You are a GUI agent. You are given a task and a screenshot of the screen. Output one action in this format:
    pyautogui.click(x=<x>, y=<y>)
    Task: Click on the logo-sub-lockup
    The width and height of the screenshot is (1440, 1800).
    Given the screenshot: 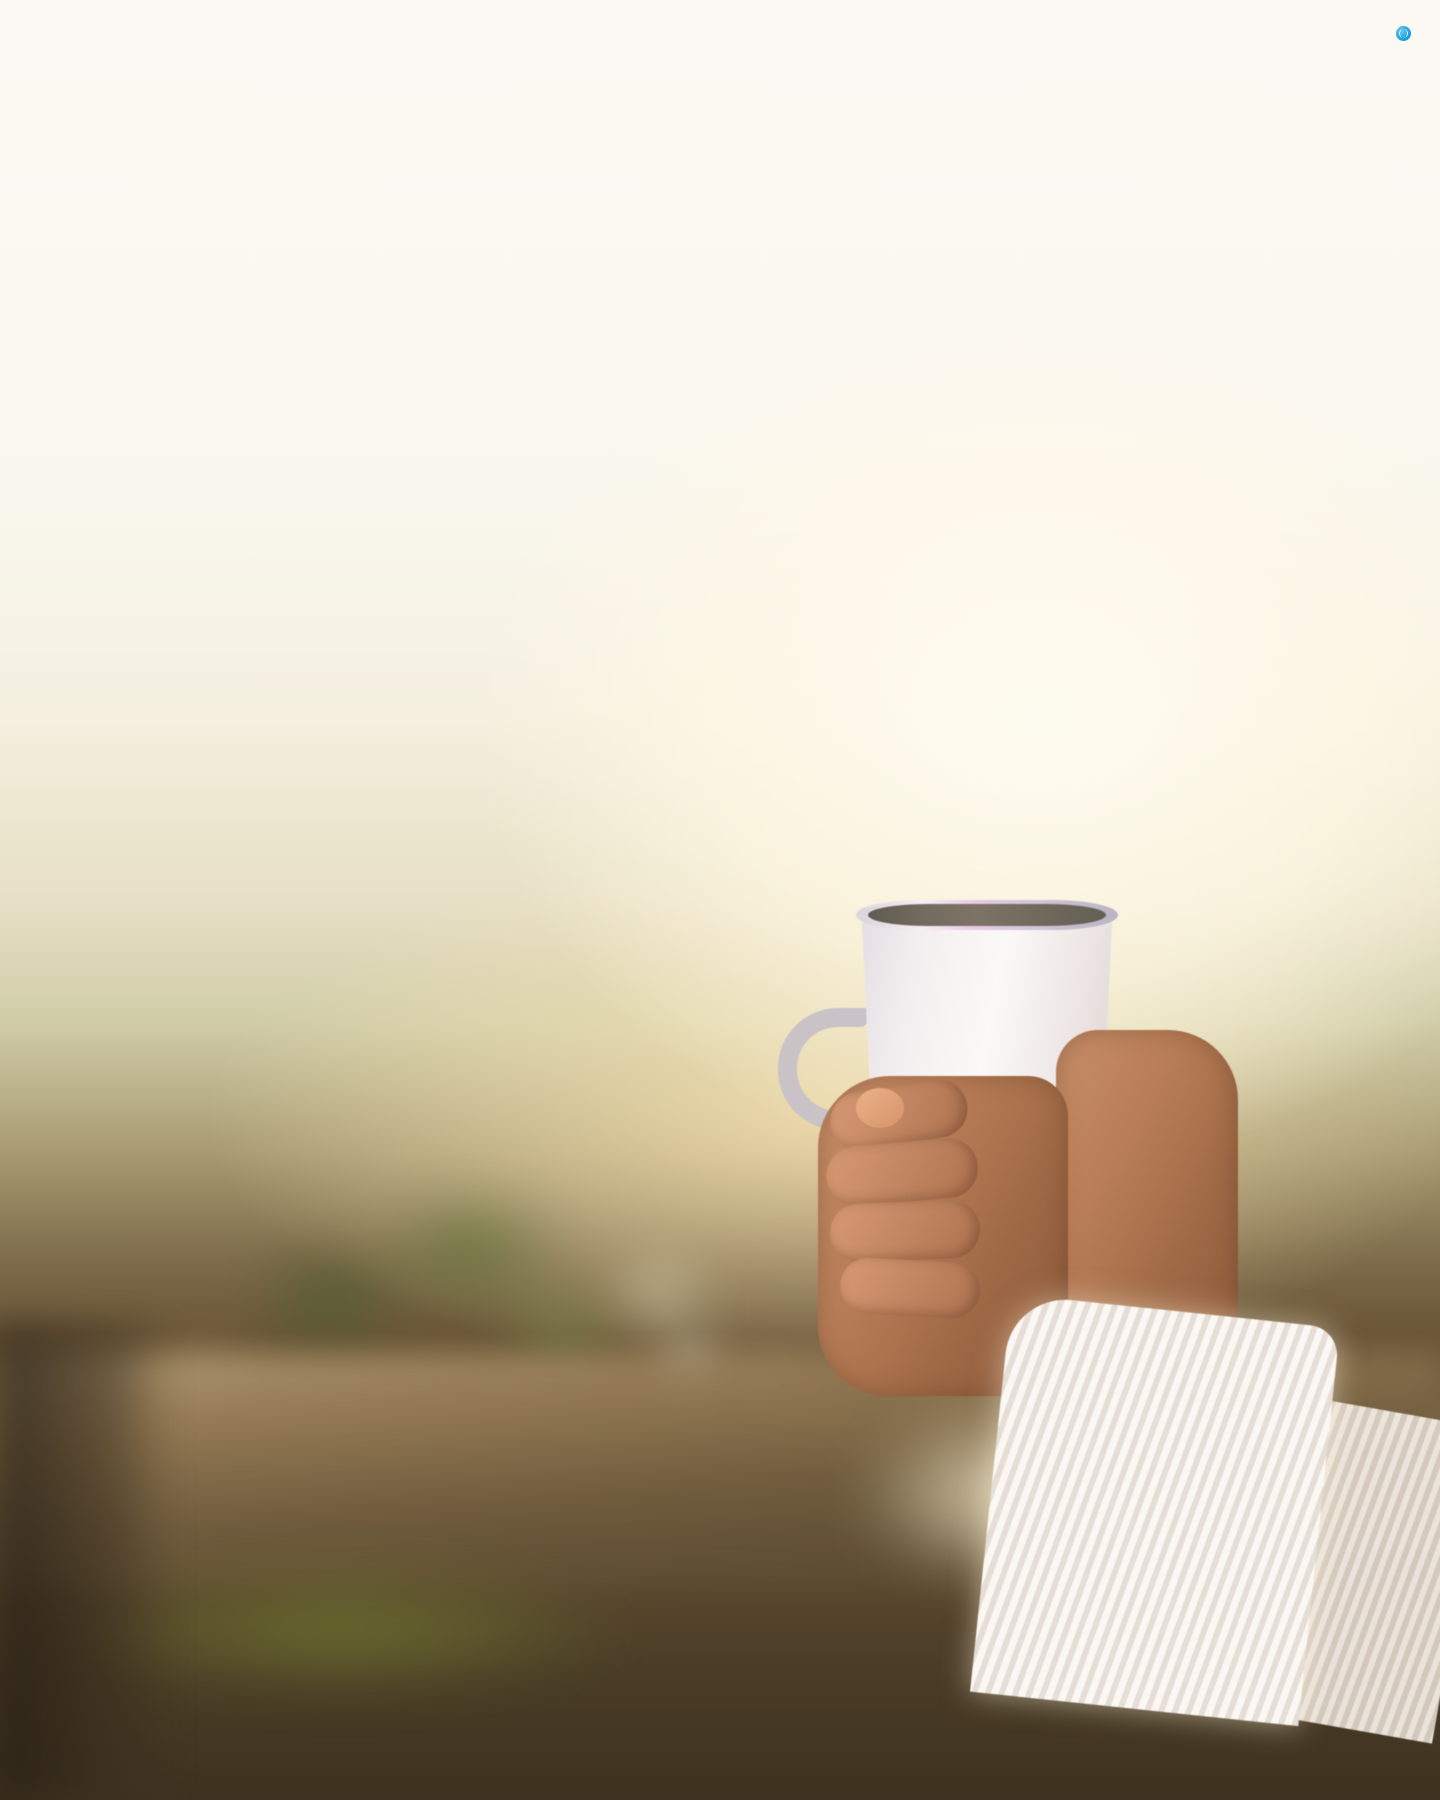 What is the action you would take?
    pyautogui.click(x=1406, y=33)
    